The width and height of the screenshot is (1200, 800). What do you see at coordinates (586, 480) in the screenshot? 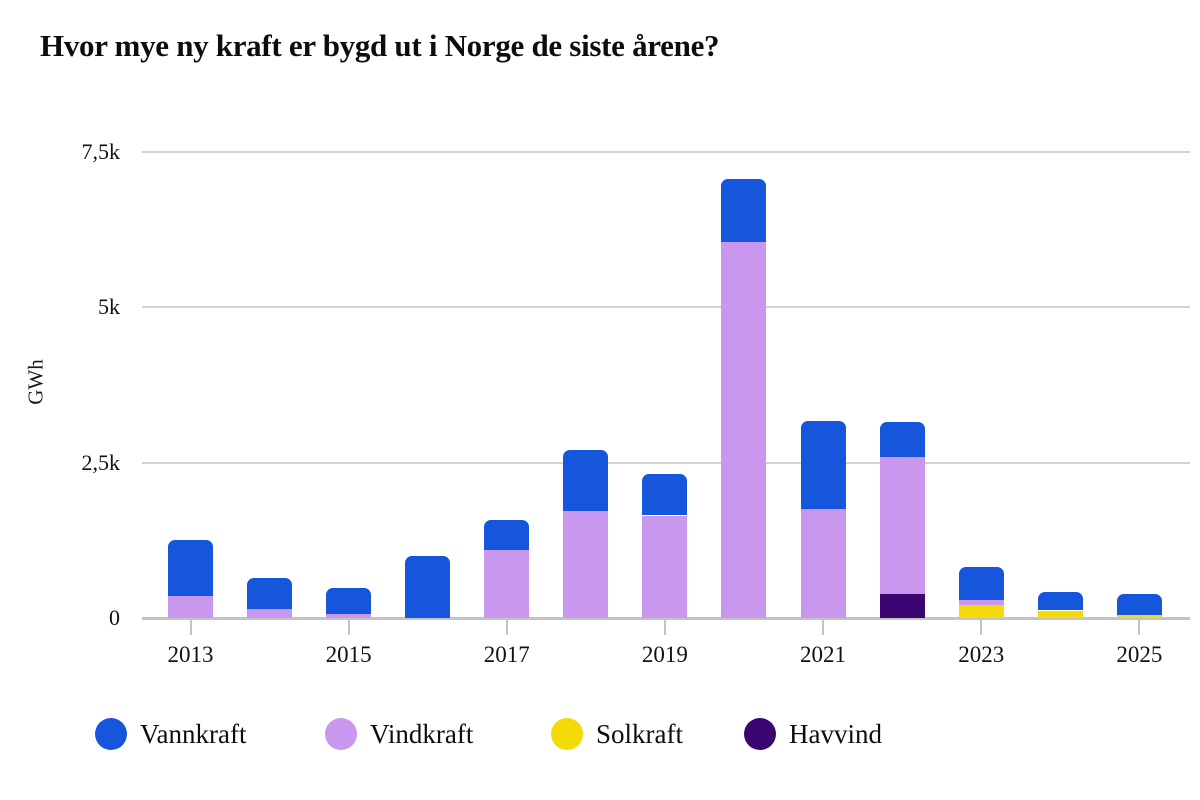
I see `bar-2018-vannkraft` at bounding box center [586, 480].